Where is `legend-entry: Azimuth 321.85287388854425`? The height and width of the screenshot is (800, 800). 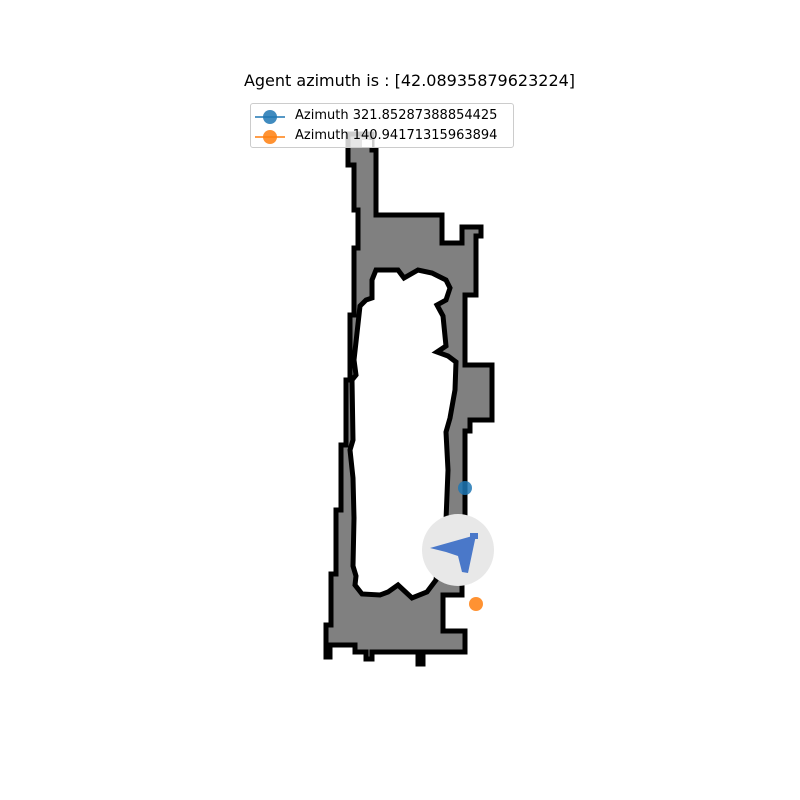
legend-entry: Azimuth 321.85287388854425 is located at coordinates (382, 117).